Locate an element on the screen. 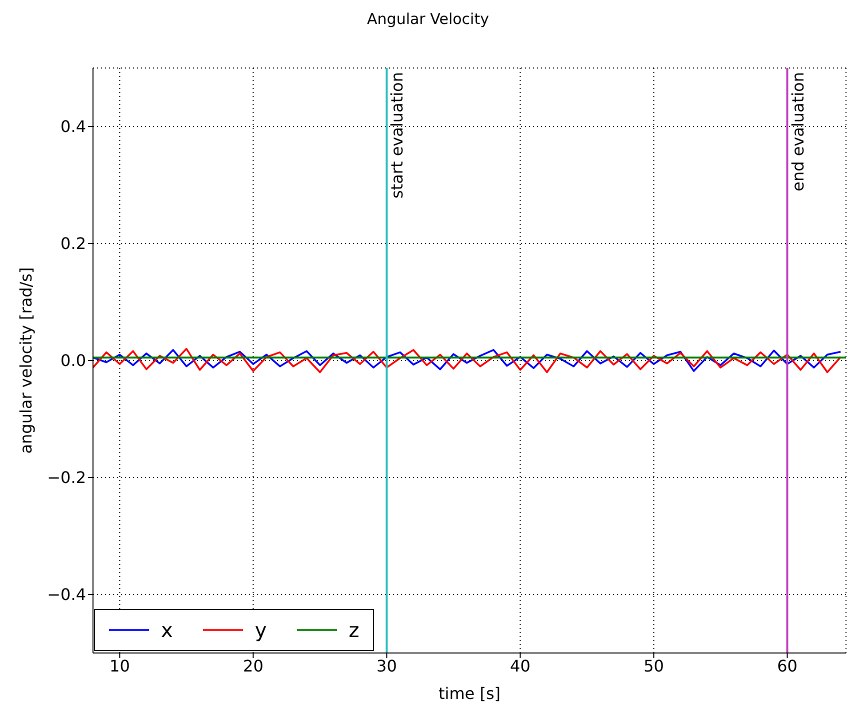 This screenshot has height=707, width=848. y-tick-label: 0.2 is located at coordinates (73, 244).